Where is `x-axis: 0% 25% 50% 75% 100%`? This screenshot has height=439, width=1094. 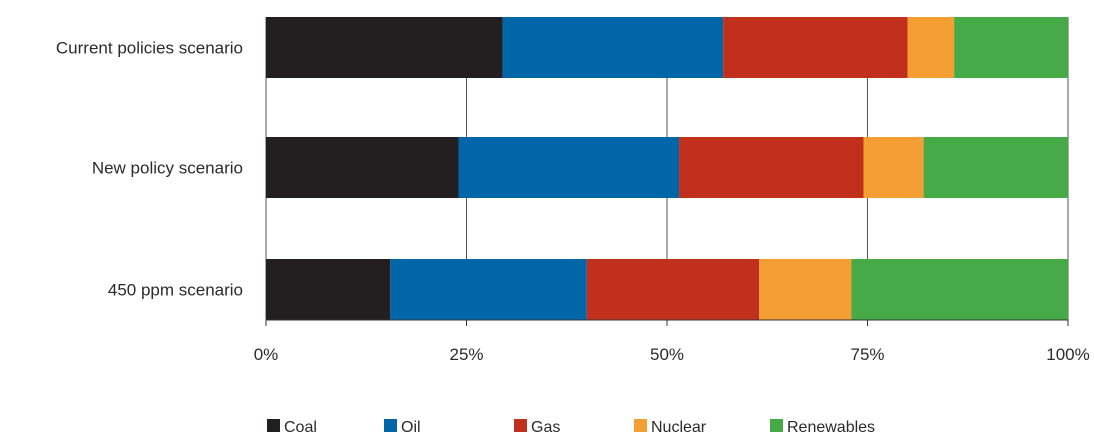
x-axis: 0% 25% 50% 75% 100% is located at coordinates (672, 341).